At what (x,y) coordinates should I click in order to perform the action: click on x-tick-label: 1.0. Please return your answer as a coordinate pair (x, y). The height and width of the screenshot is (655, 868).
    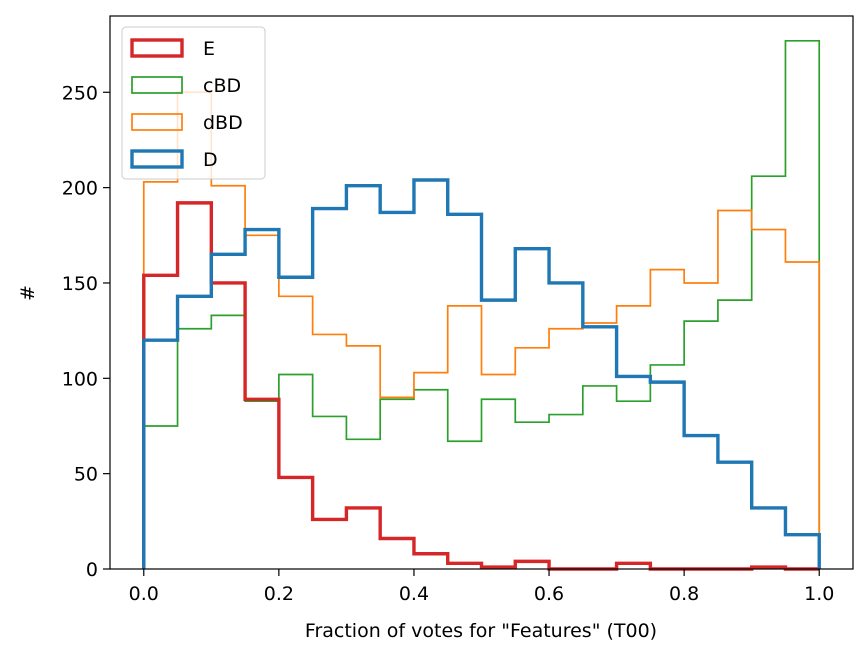
    Looking at the image, I should click on (819, 594).